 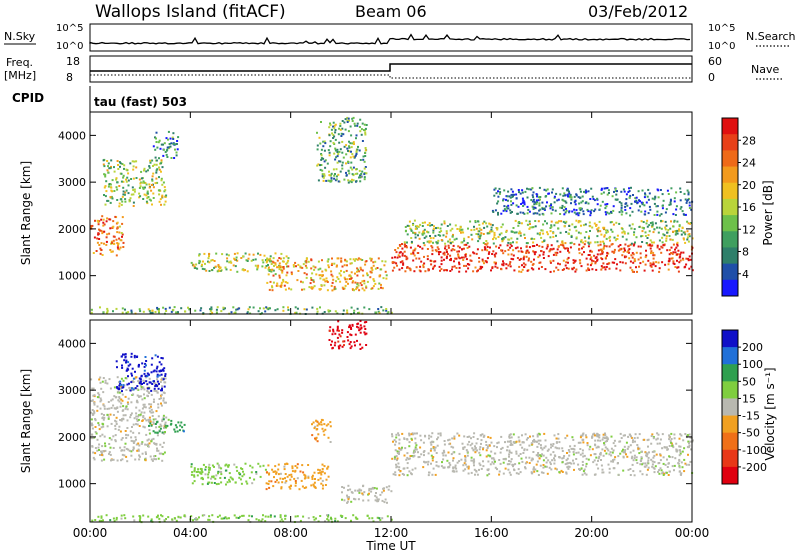 What do you see at coordinates (140, 102) in the screenshot?
I see `cpid-value: tau (fast) 503` at bounding box center [140, 102].